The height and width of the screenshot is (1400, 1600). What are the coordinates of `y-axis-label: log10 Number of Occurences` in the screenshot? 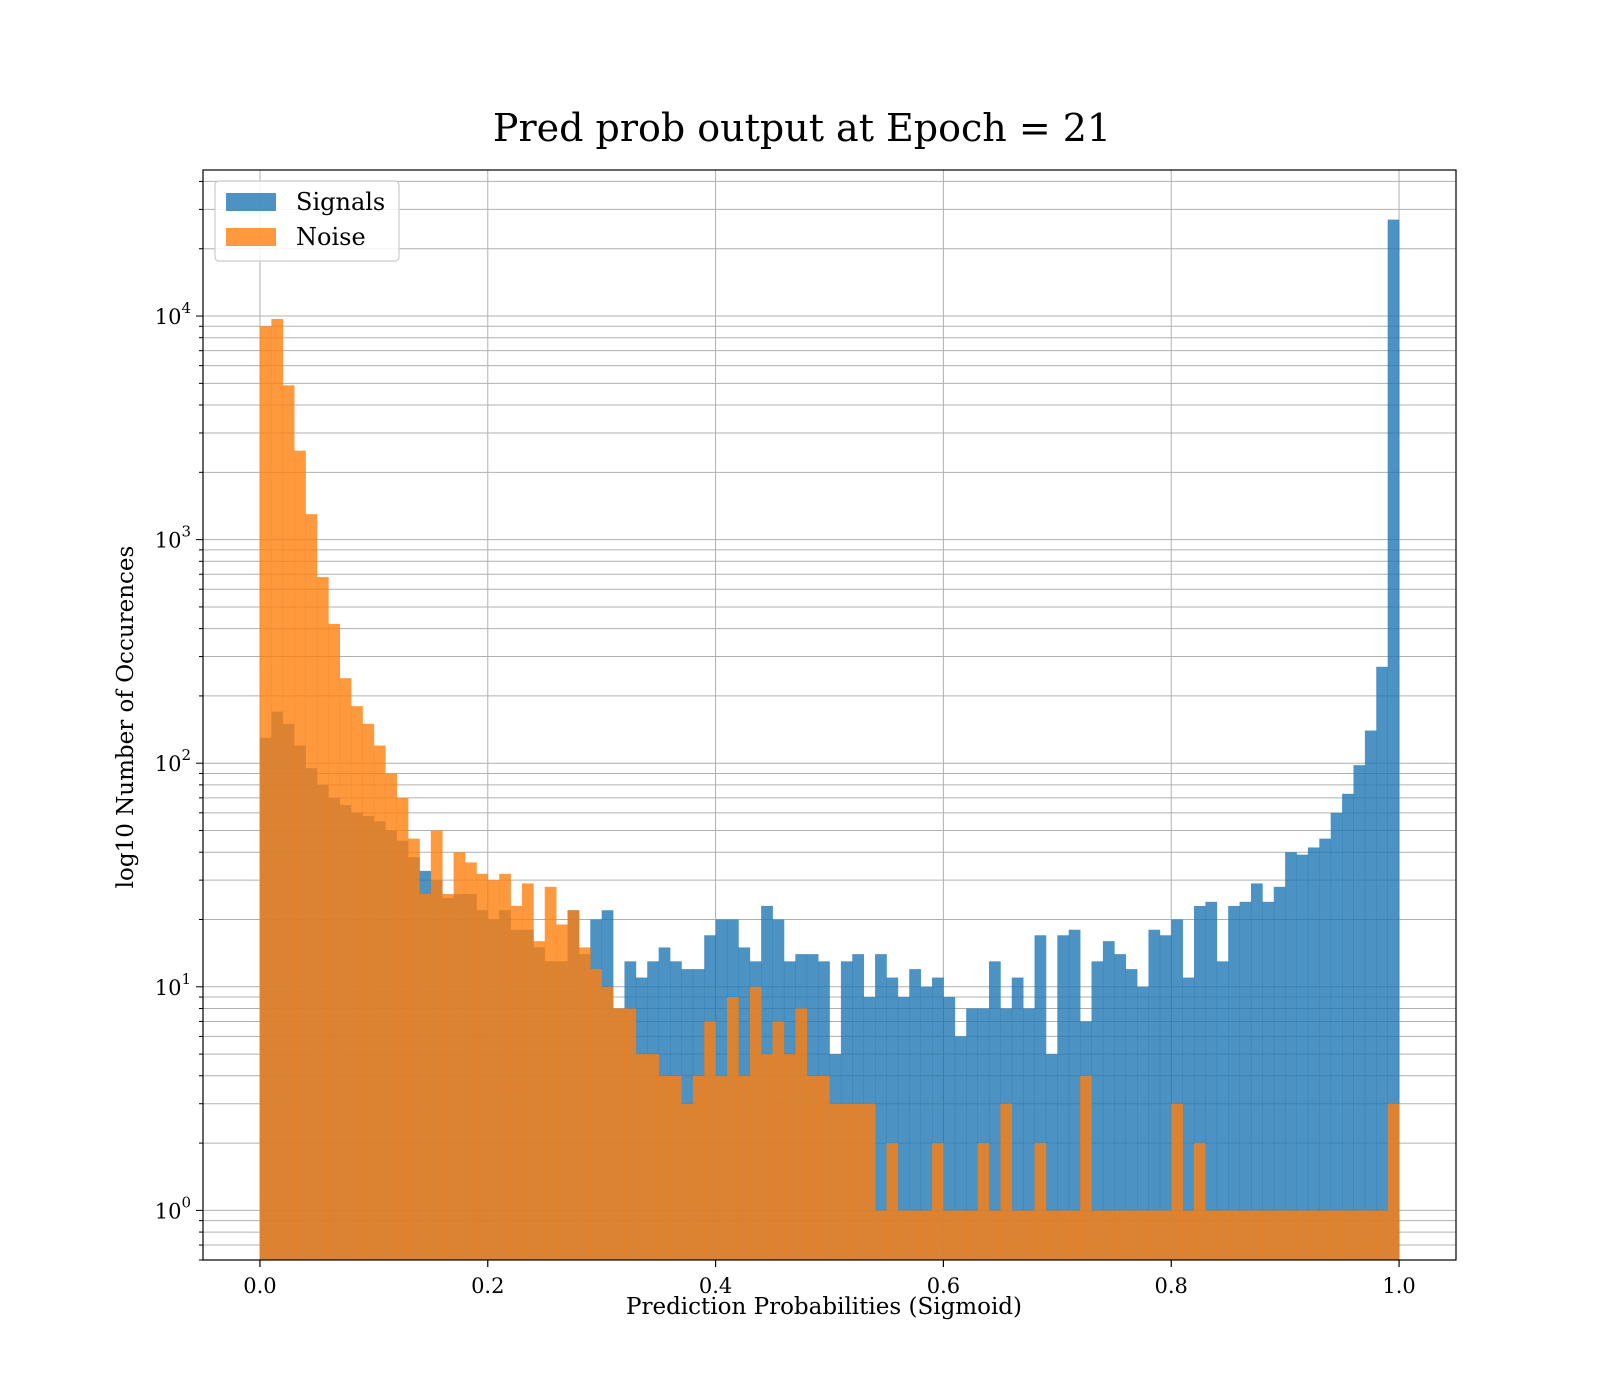 It's located at (126, 717).